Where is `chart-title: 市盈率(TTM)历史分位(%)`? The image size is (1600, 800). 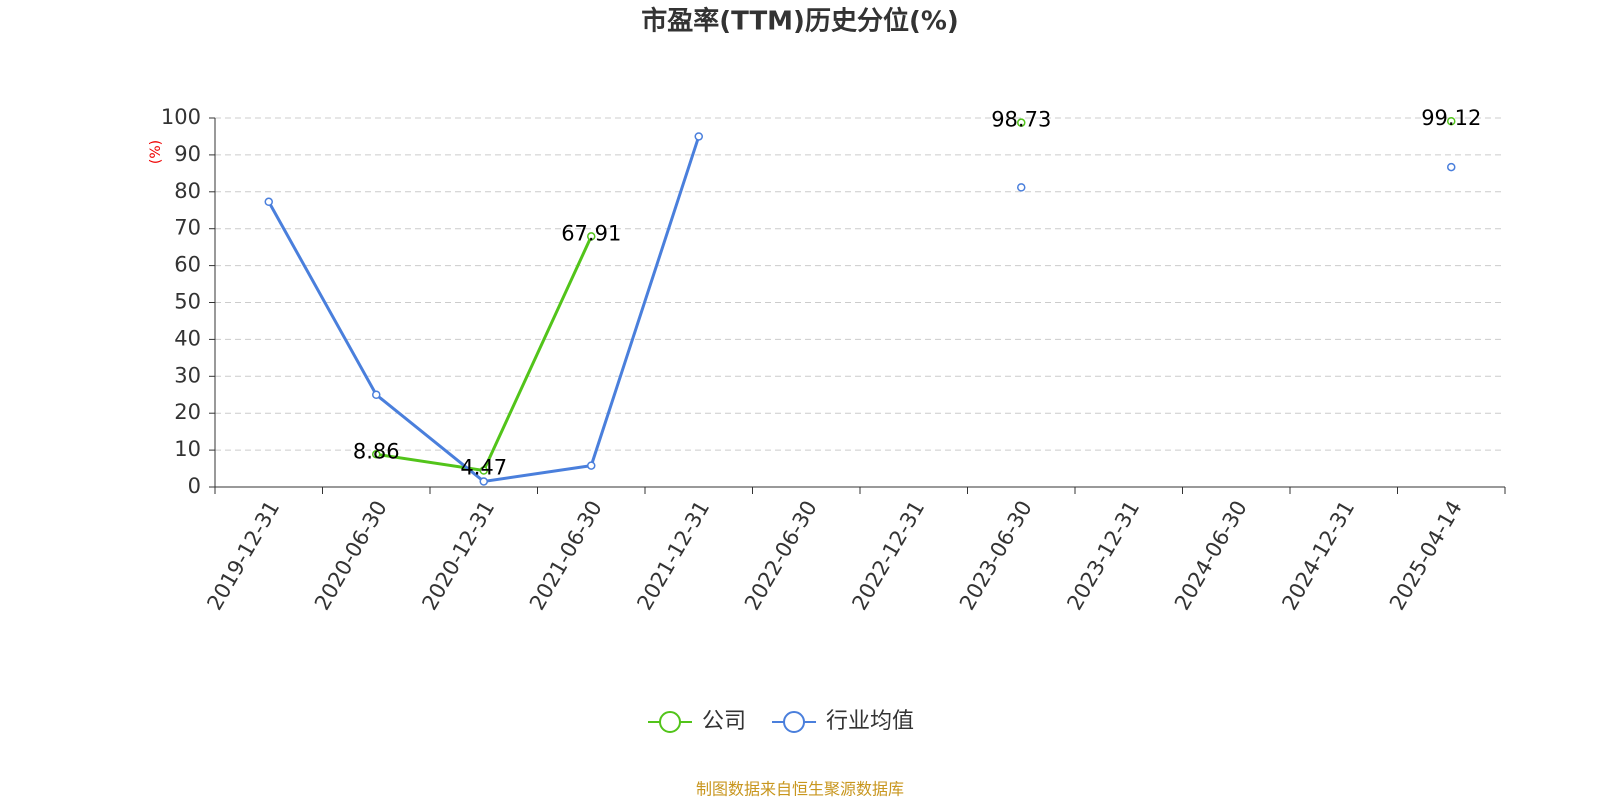
chart-title: 市盈率(TTM)历史分位(%) is located at coordinates (800, 21).